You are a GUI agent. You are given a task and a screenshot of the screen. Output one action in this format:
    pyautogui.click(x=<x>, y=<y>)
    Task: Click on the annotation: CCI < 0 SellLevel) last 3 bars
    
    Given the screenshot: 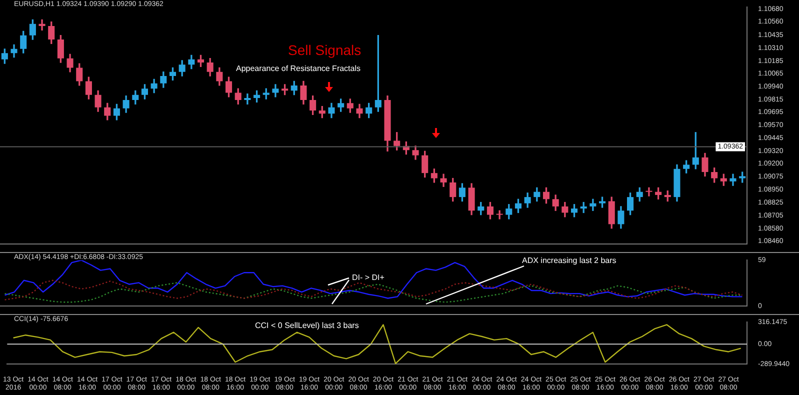 What is the action you would take?
    pyautogui.click(x=307, y=325)
    